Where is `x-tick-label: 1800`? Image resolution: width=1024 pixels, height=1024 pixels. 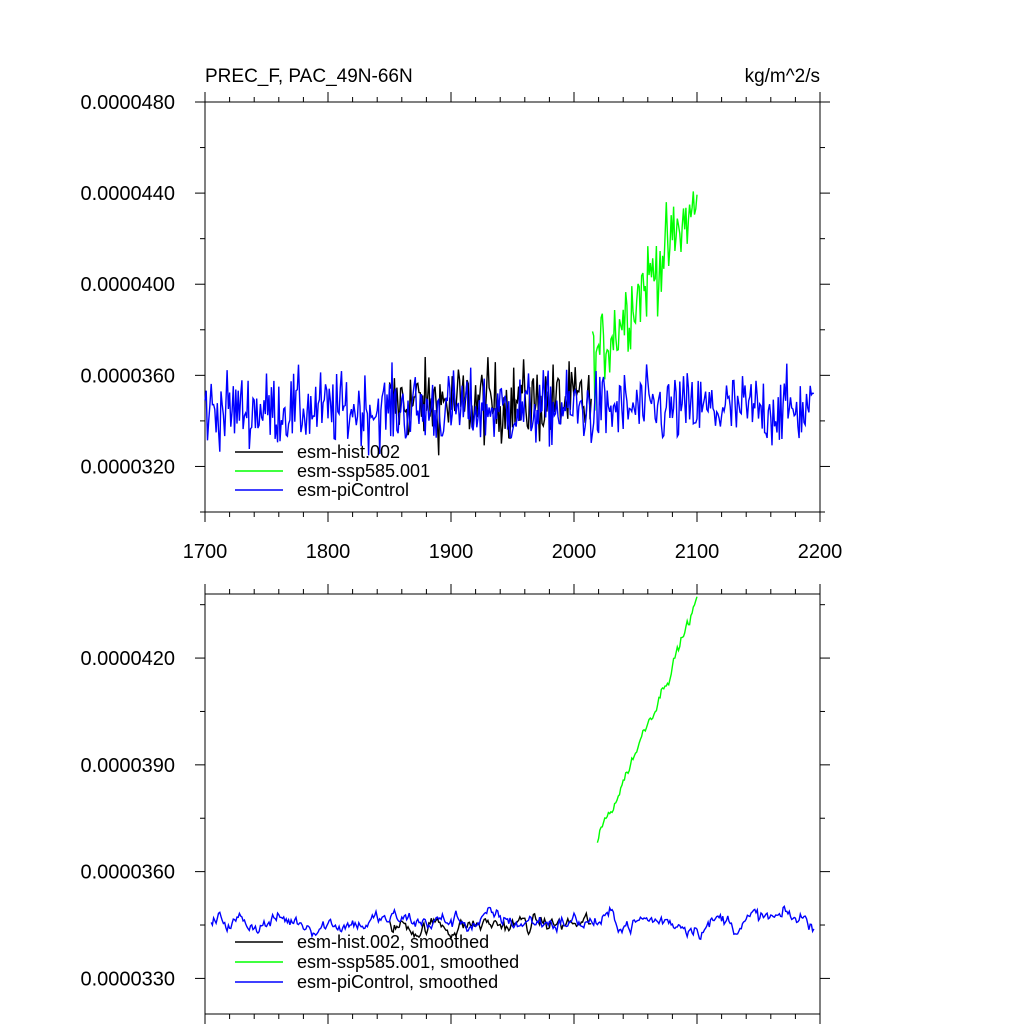 x-tick-label: 1800 is located at coordinates (328, 552).